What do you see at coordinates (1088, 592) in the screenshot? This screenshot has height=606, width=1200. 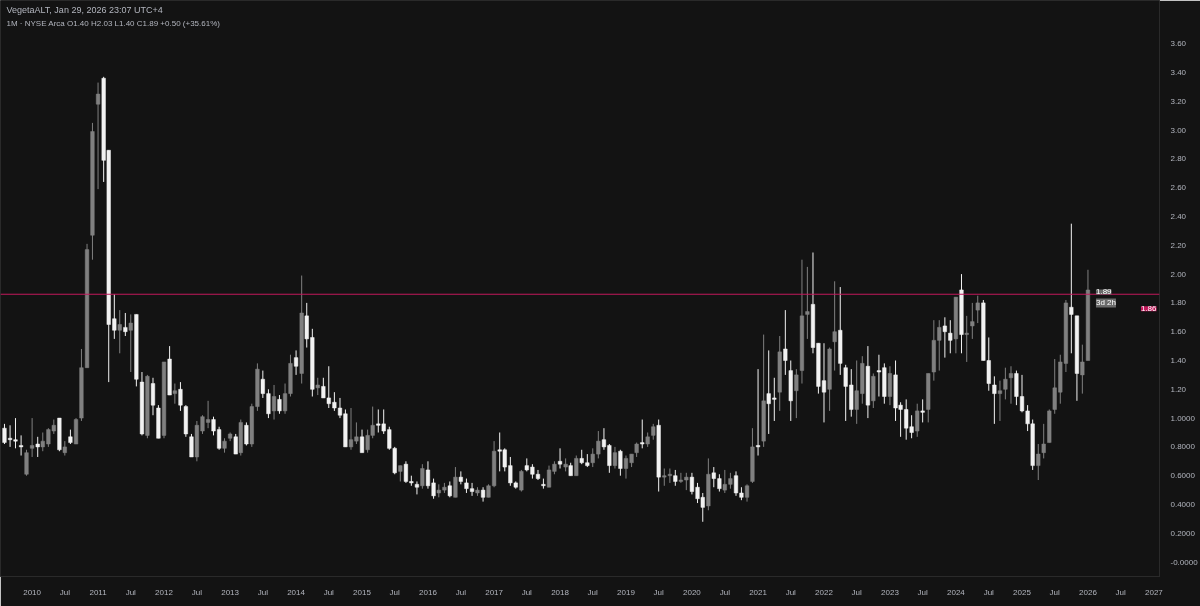 I see `x-tick-label: 2026` at bounding box center [1088, 592].